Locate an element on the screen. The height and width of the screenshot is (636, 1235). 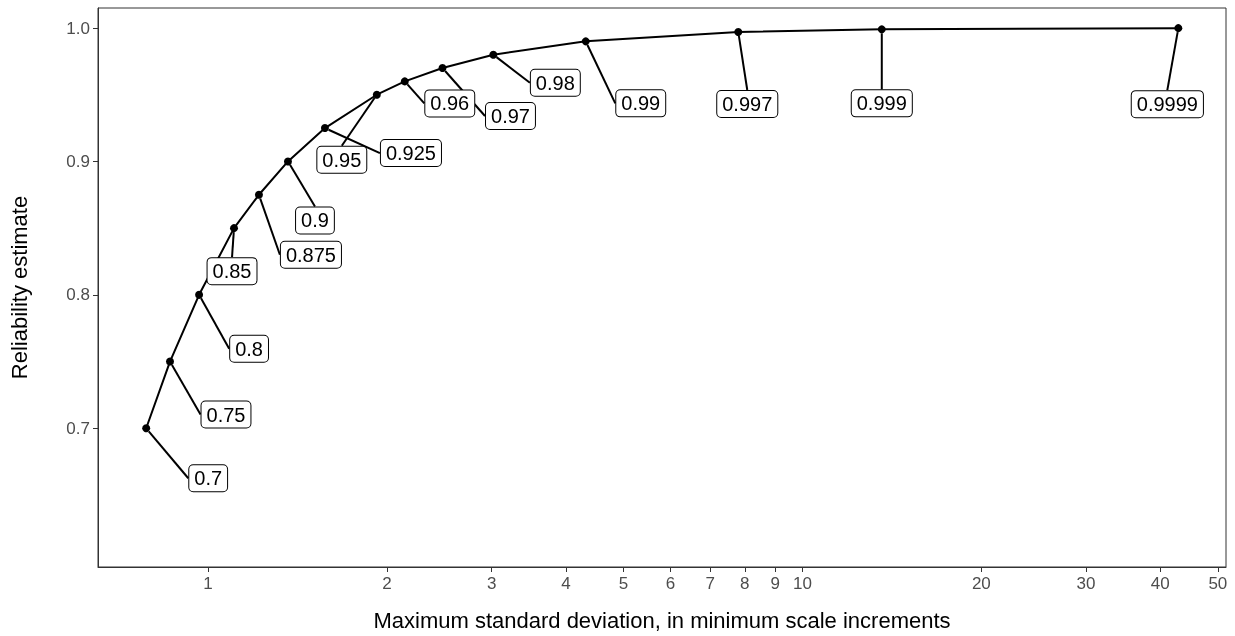
data-label: 0.8 is located at coordinates (249, 348).